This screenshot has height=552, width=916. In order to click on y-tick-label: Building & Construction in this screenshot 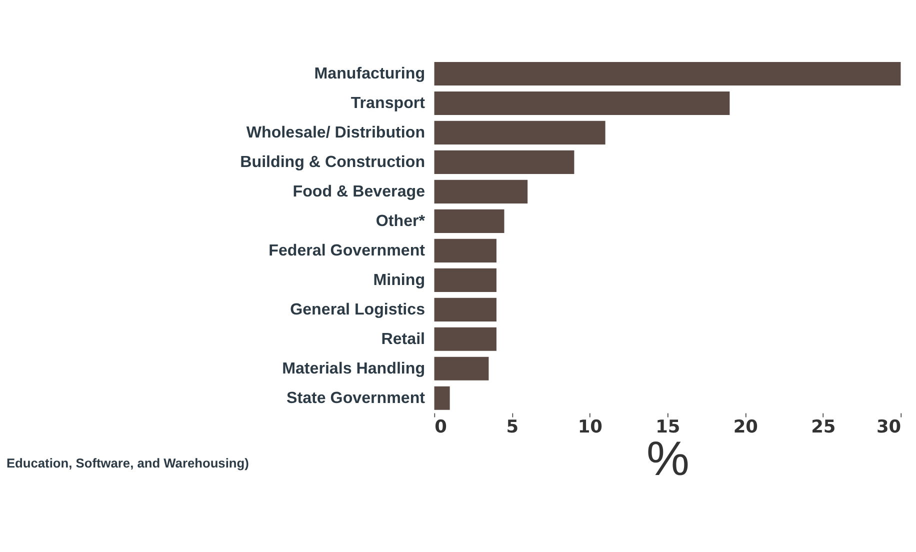, I will do `click(333, 162)`.